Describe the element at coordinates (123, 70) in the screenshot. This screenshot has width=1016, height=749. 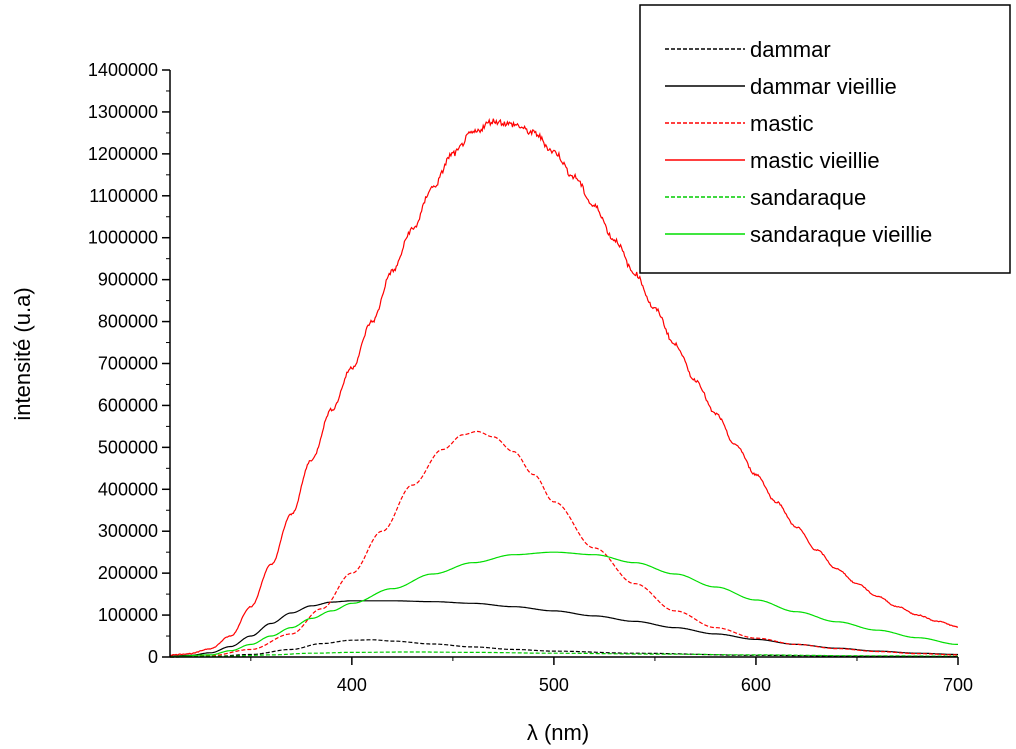
I see `y-tick-label: 1400000` at that location.